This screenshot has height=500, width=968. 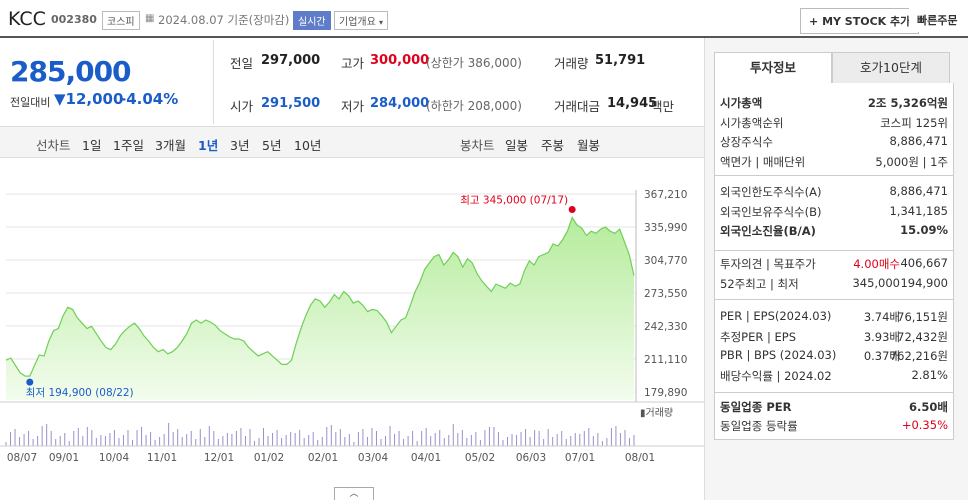 What do you see at coordinates (572, 209) in the screenshot?
I see `high-marker` at bounding box center [572, 209].